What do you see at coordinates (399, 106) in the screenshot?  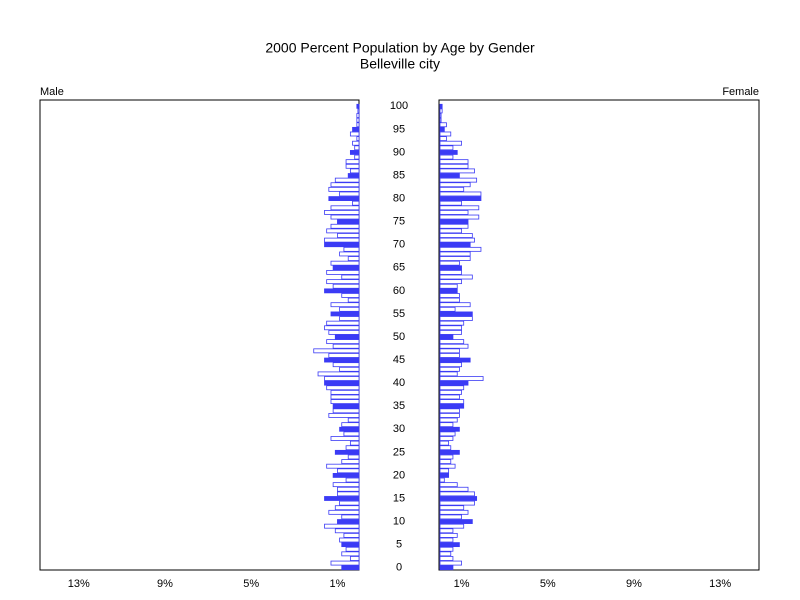 I see `y-tick-label: 100` at bounding box center [399, 106].